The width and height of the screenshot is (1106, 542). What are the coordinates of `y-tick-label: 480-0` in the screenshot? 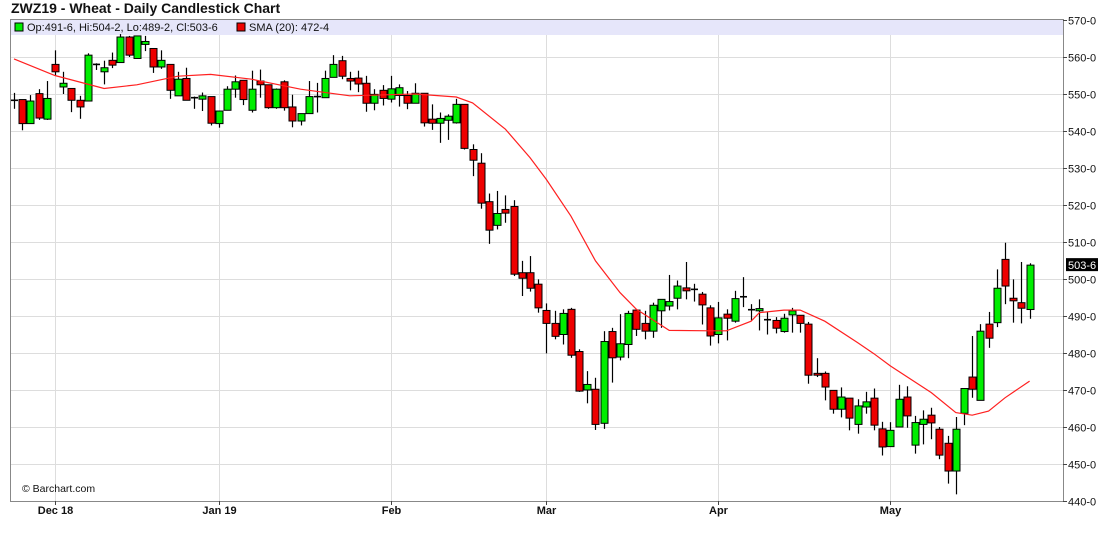 It's located at (1082, 355).